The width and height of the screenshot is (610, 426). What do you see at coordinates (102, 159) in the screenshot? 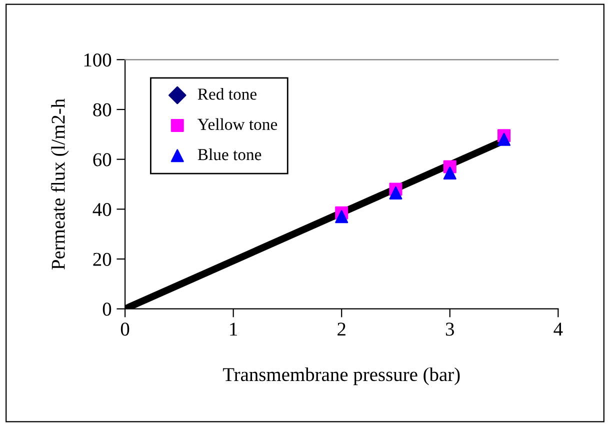
I see `y-tick-label: 60` at bounding box center [102, 159].